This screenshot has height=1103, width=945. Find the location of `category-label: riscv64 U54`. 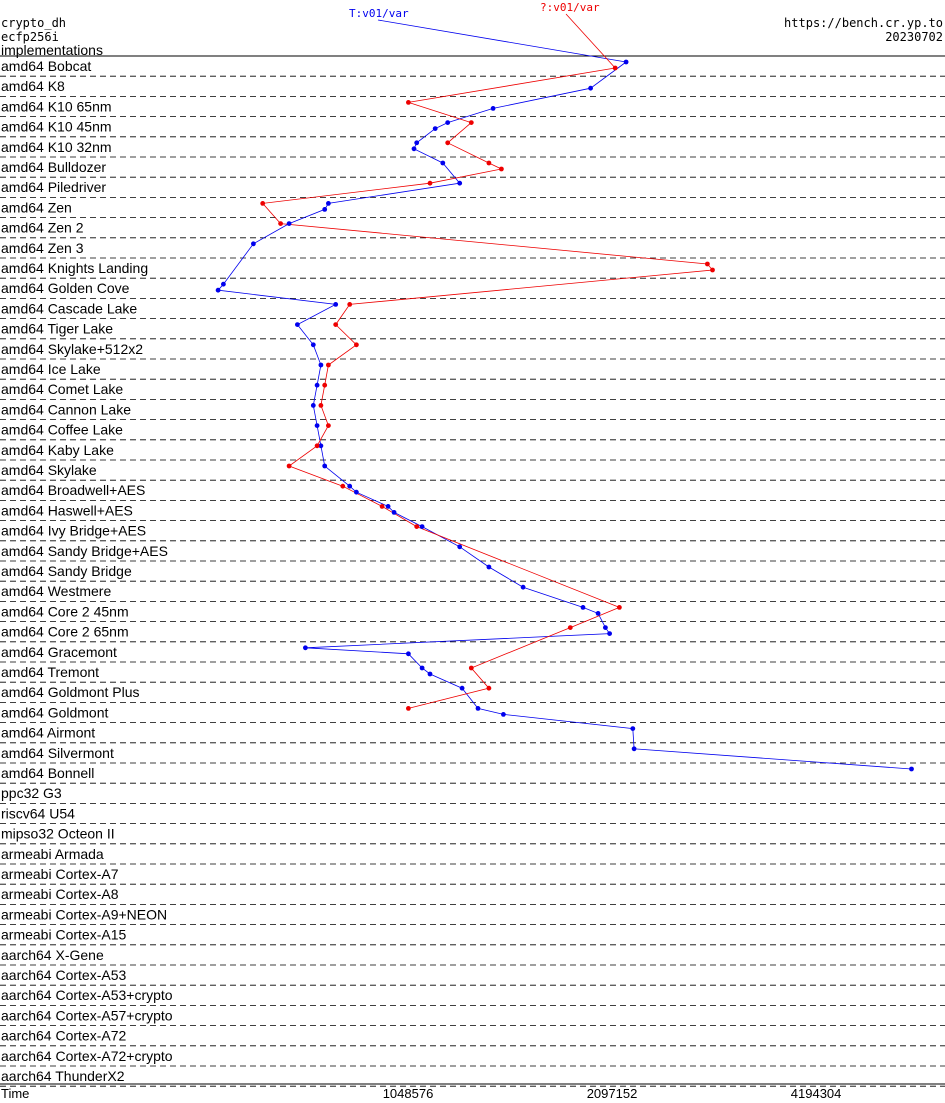

category-label: riscv64 U54 is located at coordinates (38, 813).